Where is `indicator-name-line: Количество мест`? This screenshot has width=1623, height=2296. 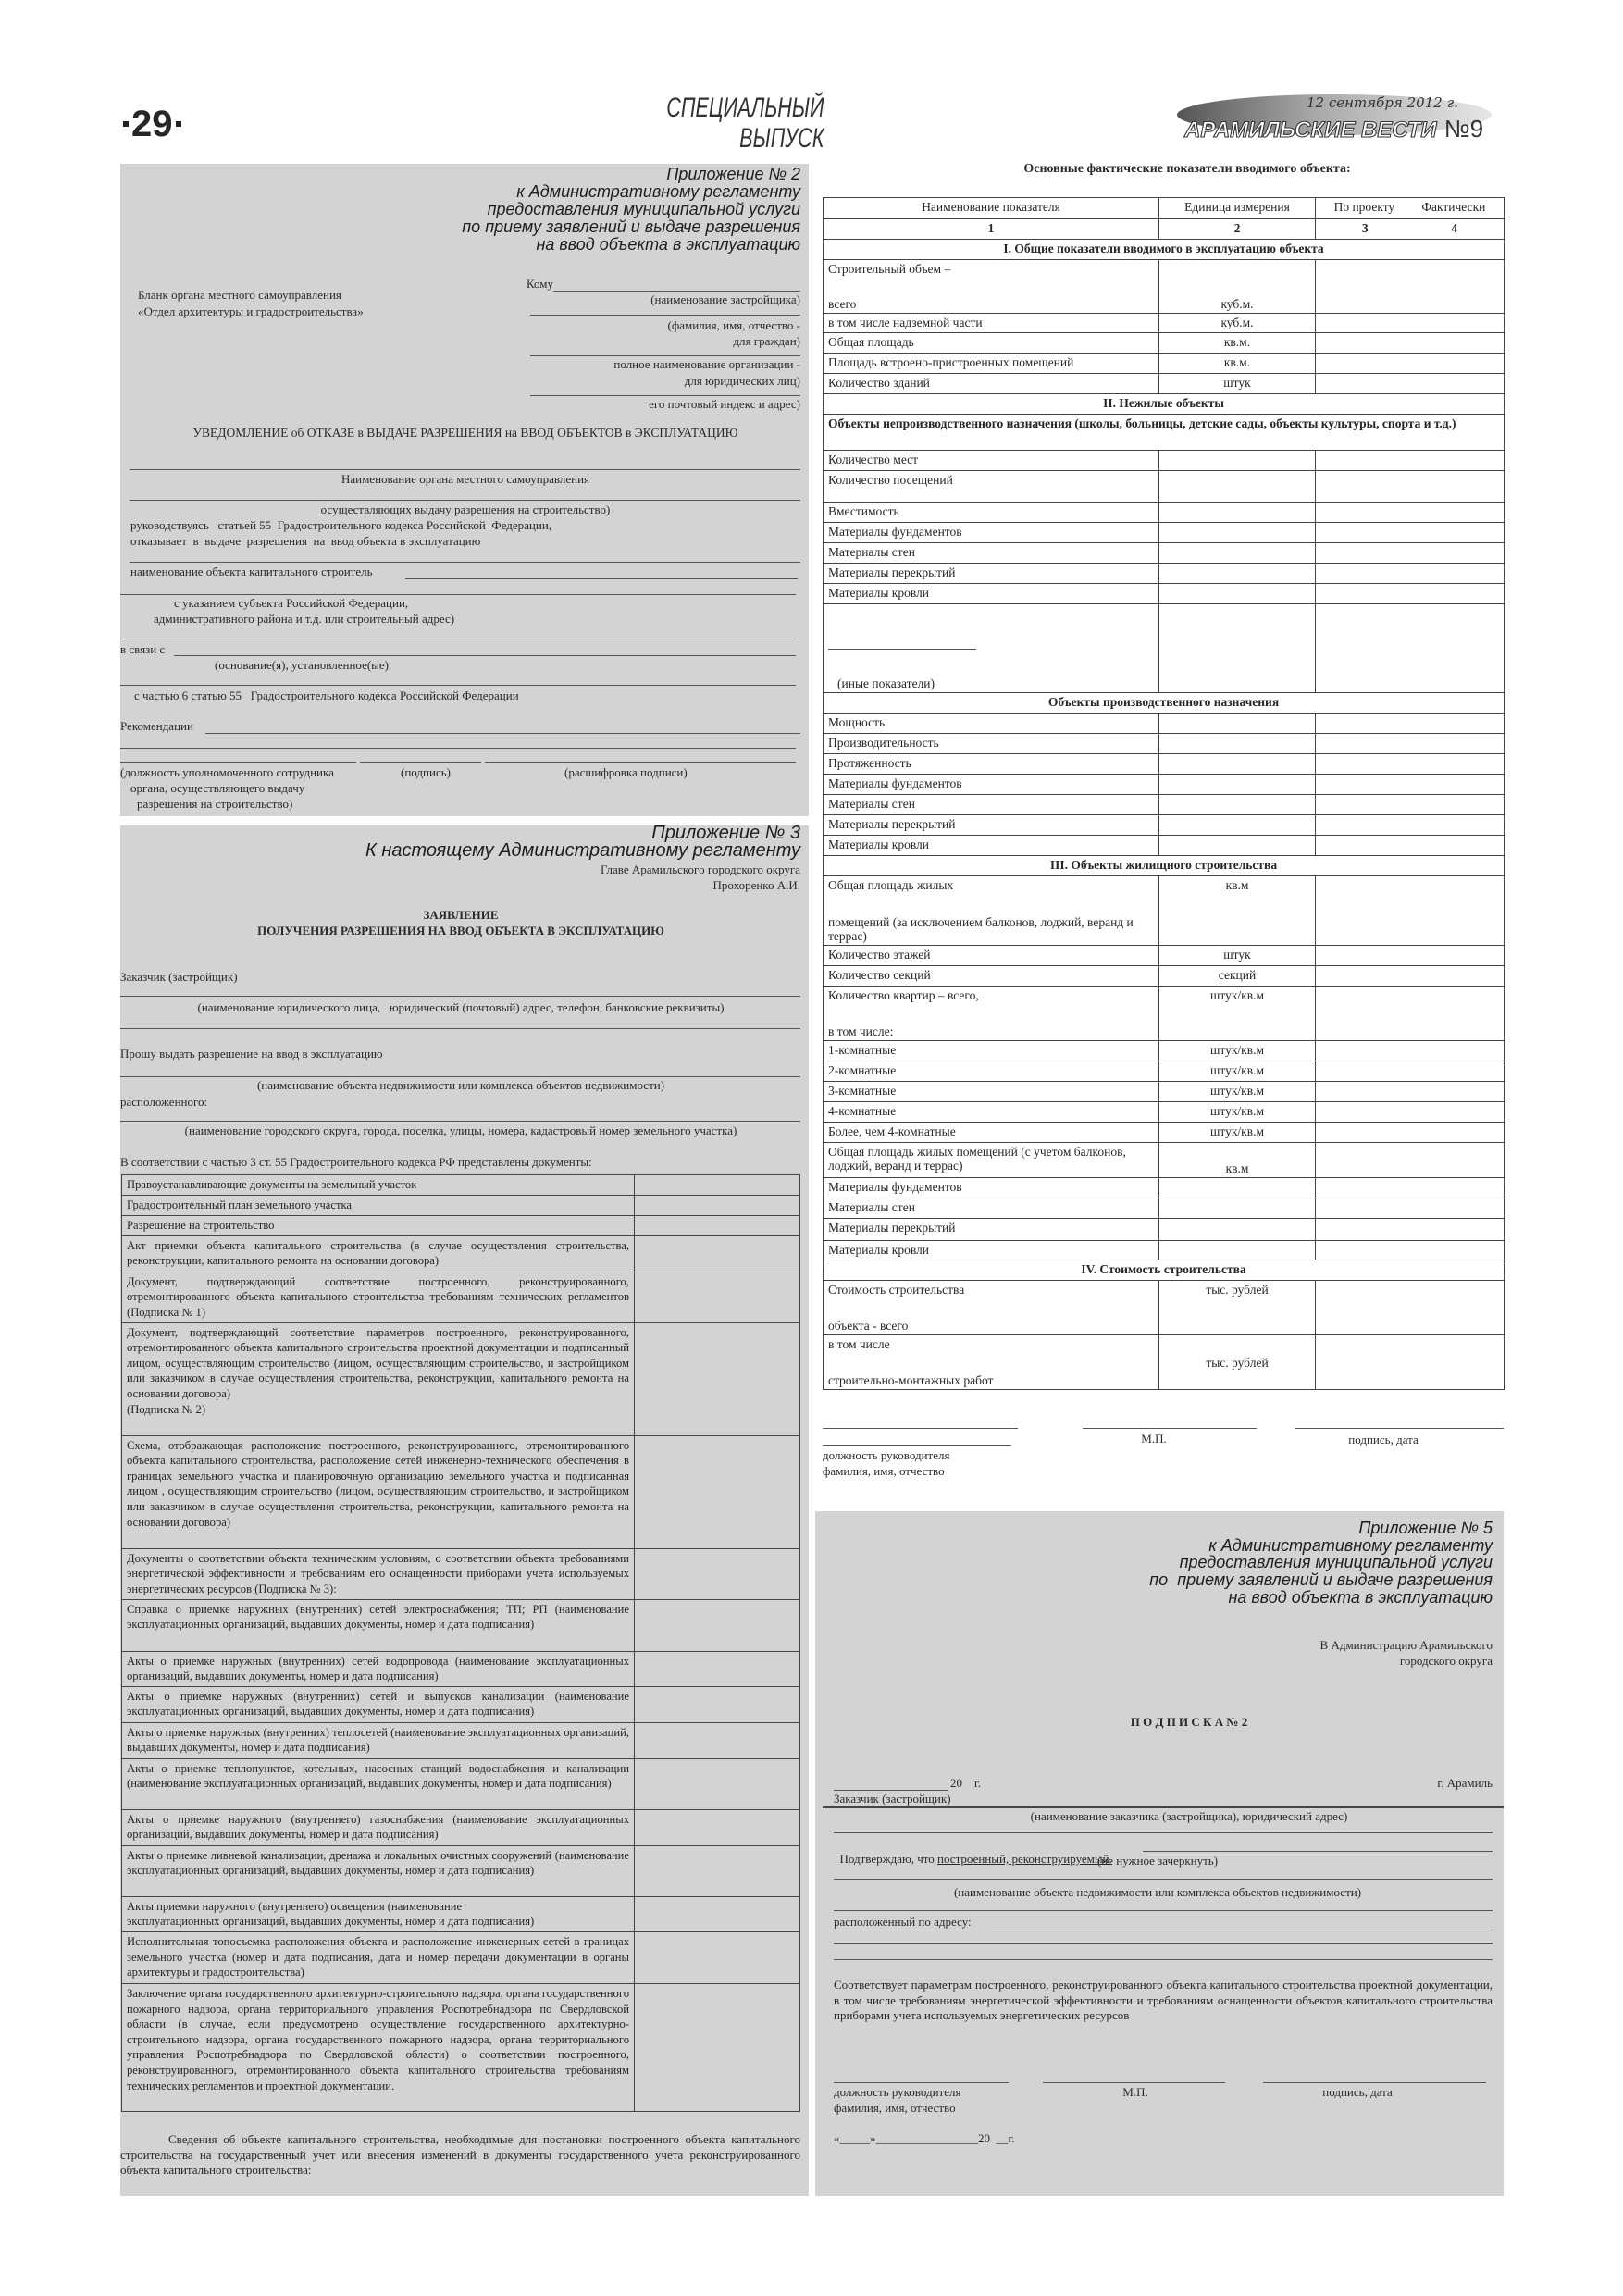 indicator-name-line: Количество мест is located at coordinates (873, 460).